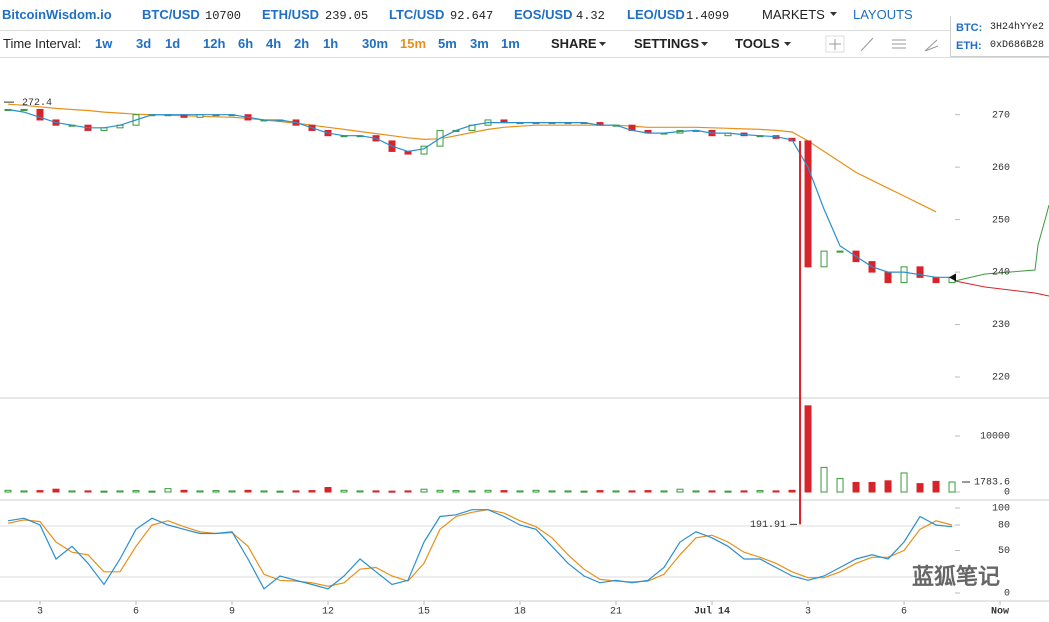 This screenshot has width=1049, height=622. What do you see at coordinates (413, 43) in the screenshot?
I see `interval-button: 15m` at bounding box center [413, 43].